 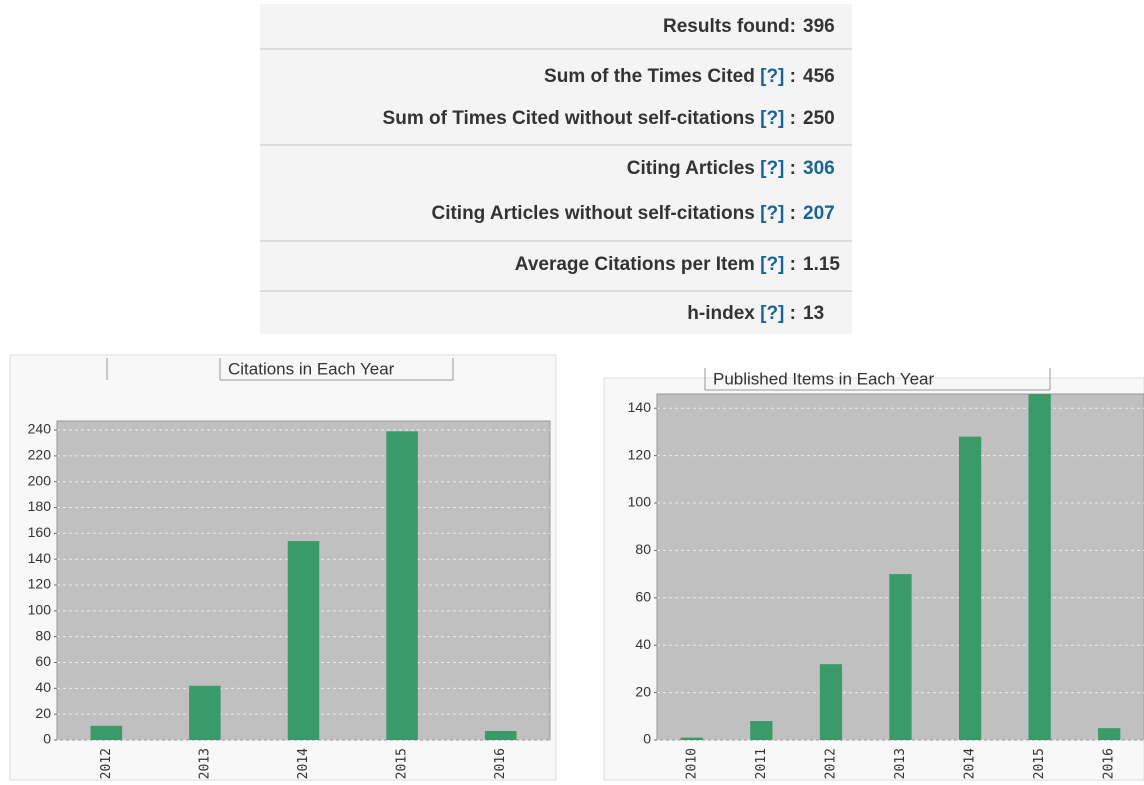 I want to click on stat-label-group: Results found:, so click(x=729, y=27).